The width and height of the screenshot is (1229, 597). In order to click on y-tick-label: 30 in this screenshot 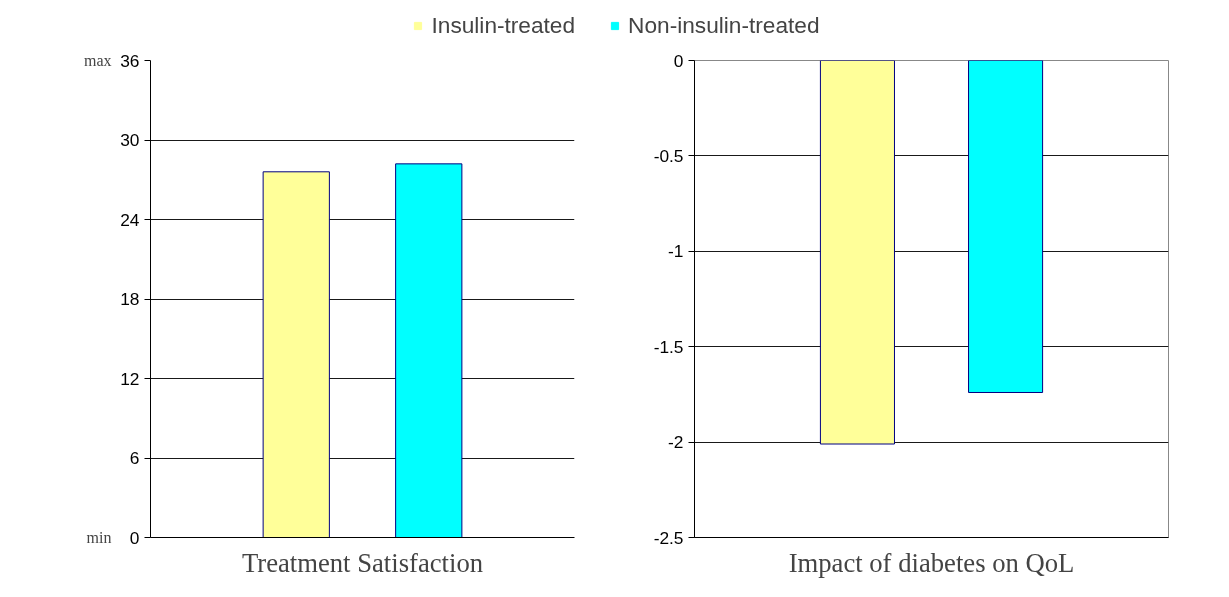, I will do `click(130, 140)`.